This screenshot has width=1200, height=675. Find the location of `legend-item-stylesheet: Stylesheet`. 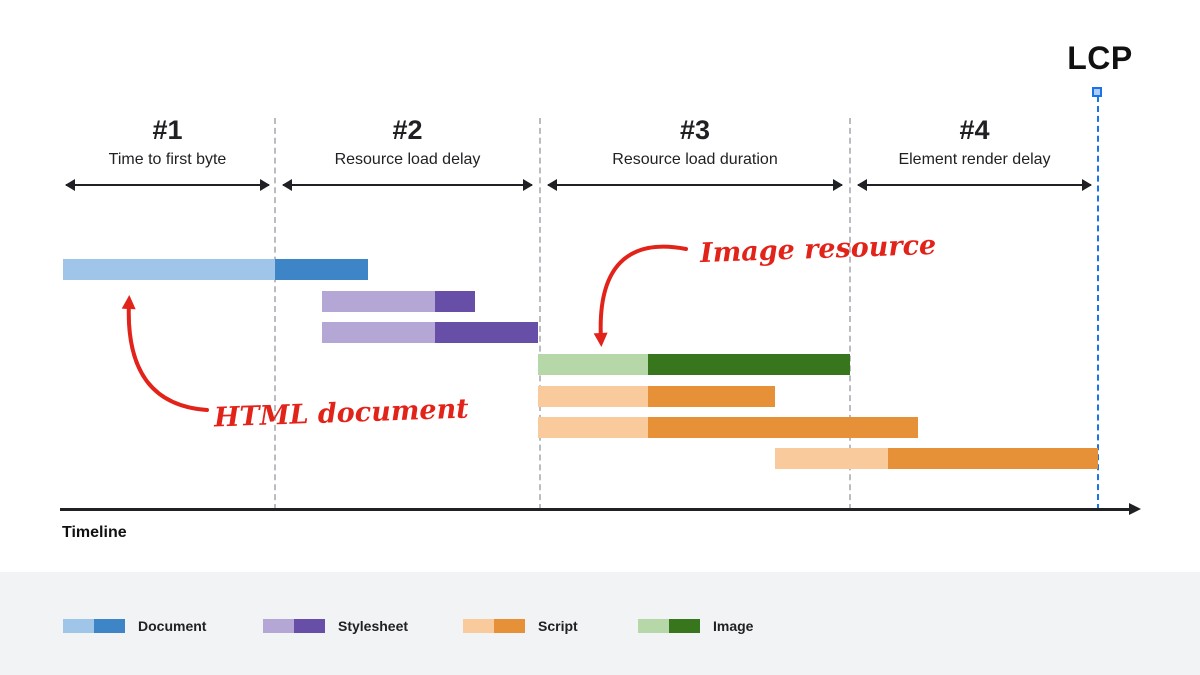

legend-item-stylesheet: Stylesheet is located at coordinates (335, 626).